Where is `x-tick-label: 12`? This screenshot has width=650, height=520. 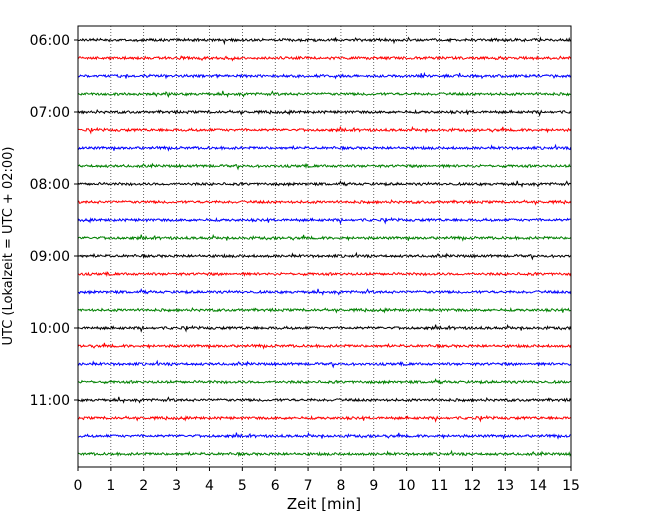 x-tick-label: 12 is located at coordinates (472, 486).